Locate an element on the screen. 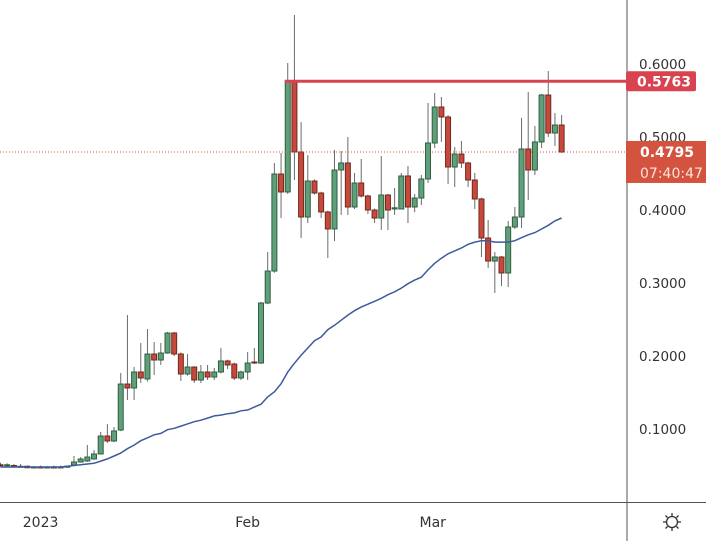  sun-icon is located at coordinates (672, 522).